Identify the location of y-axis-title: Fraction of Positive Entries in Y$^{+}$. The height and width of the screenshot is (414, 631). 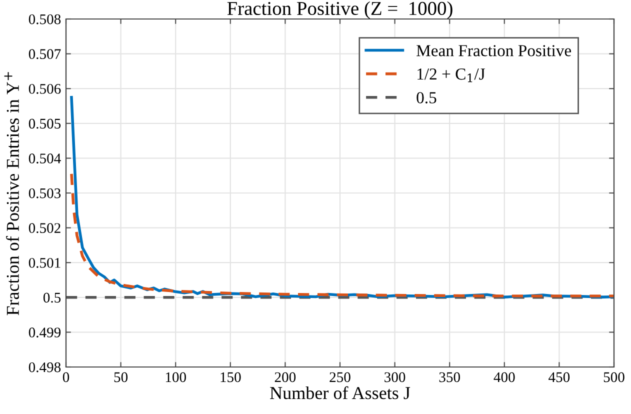
(11, 194).